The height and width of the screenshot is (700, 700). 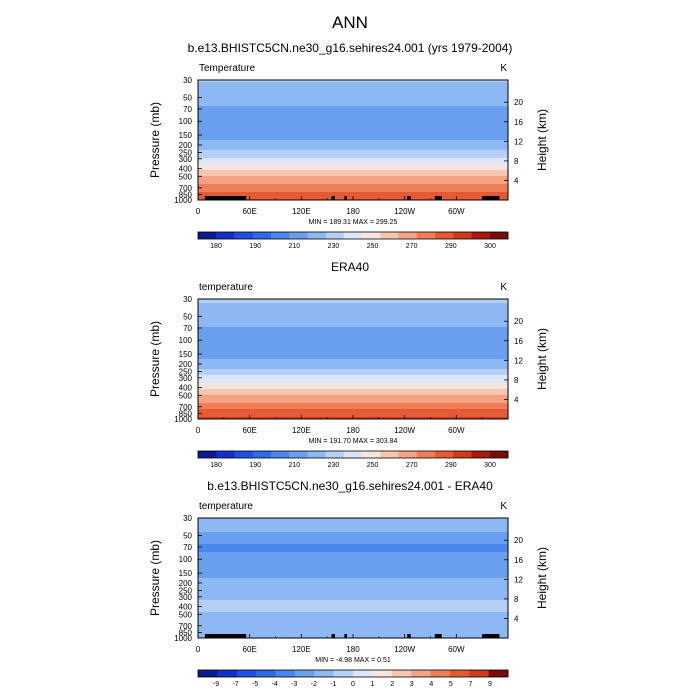 I want to click on y-tick-label: 250, so click(x=186, y=372).